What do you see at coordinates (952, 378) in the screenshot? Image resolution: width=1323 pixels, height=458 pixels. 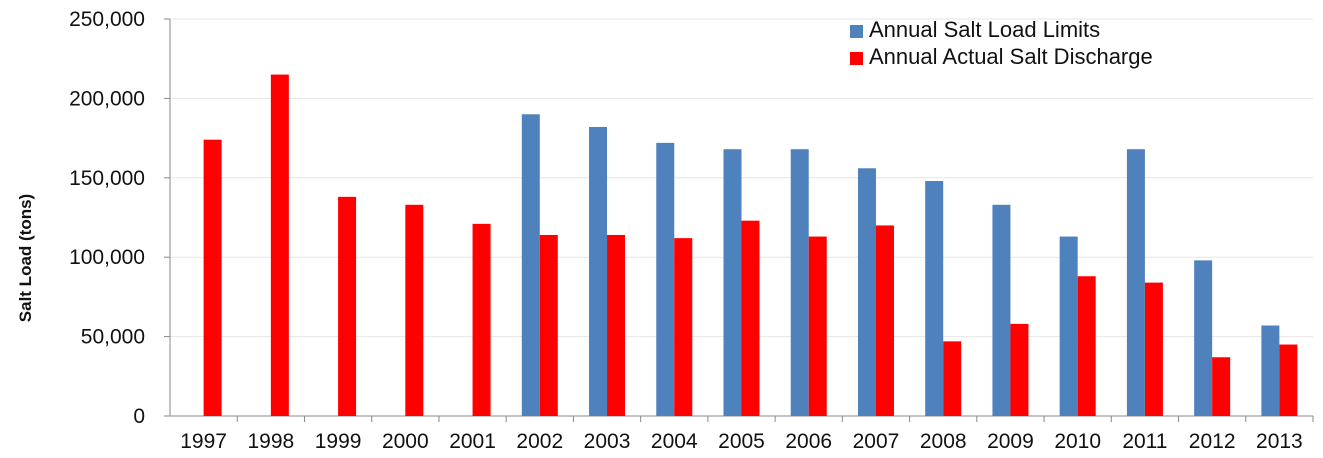 I see `bar-discharge-2008` at bounding box center [952, 378].